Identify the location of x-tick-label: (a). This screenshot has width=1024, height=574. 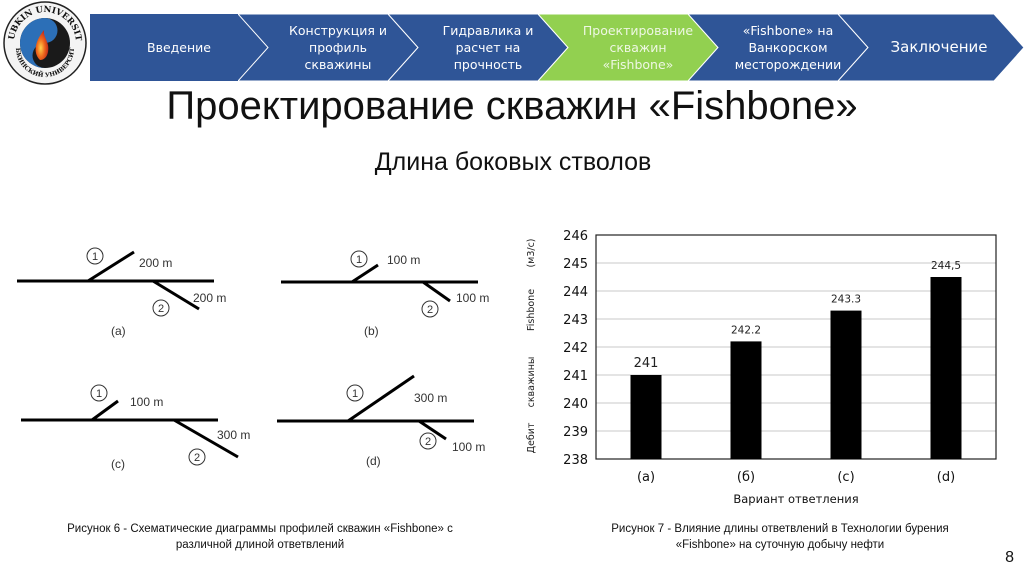
(646, 477).